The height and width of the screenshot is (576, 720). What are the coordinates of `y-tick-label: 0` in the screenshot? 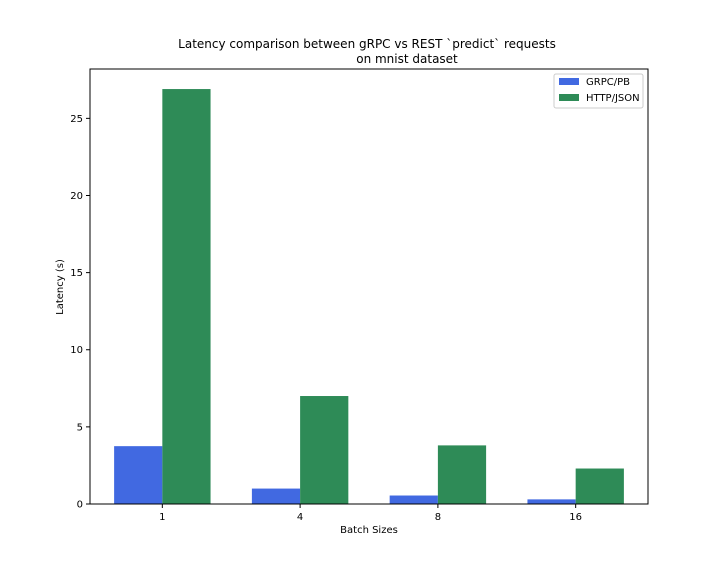 It's located at (80, 505).